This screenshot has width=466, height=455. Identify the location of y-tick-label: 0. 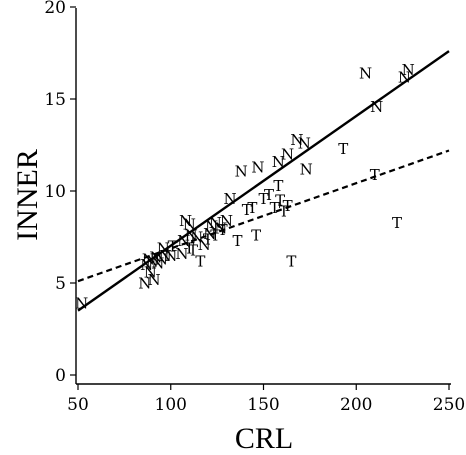
(60, 376).